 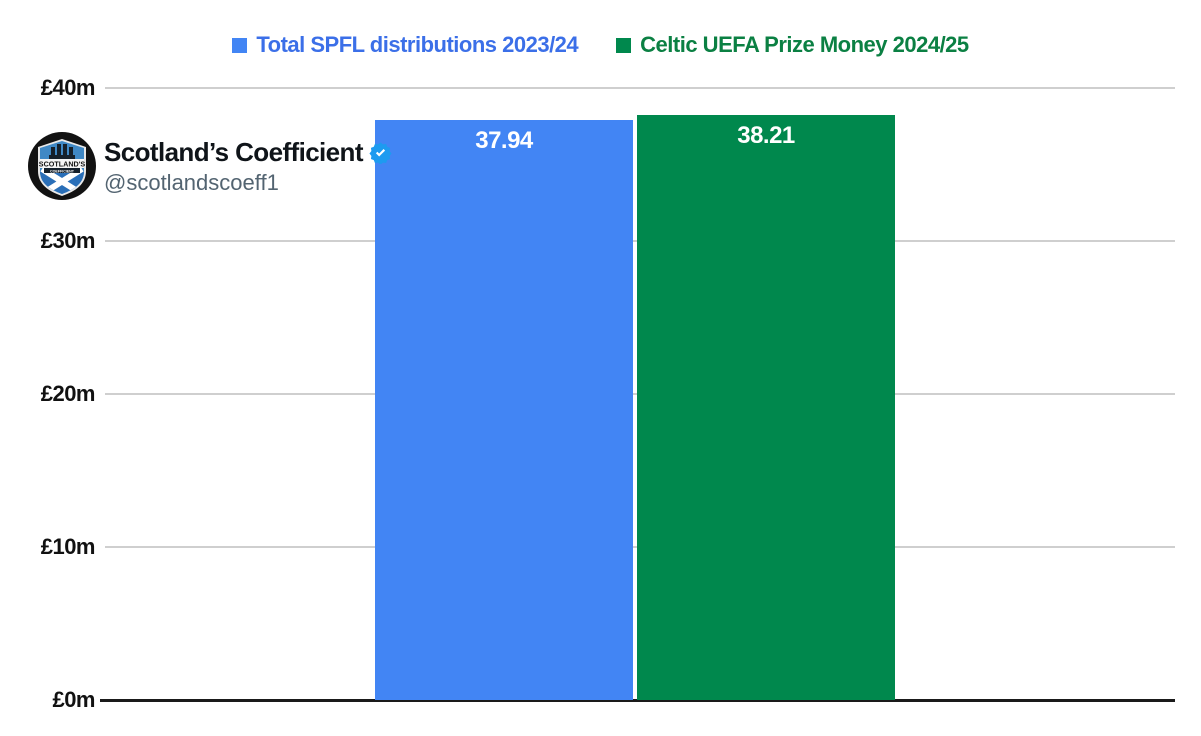 I want to click on gridline-40m, so click(x=640, y=88).